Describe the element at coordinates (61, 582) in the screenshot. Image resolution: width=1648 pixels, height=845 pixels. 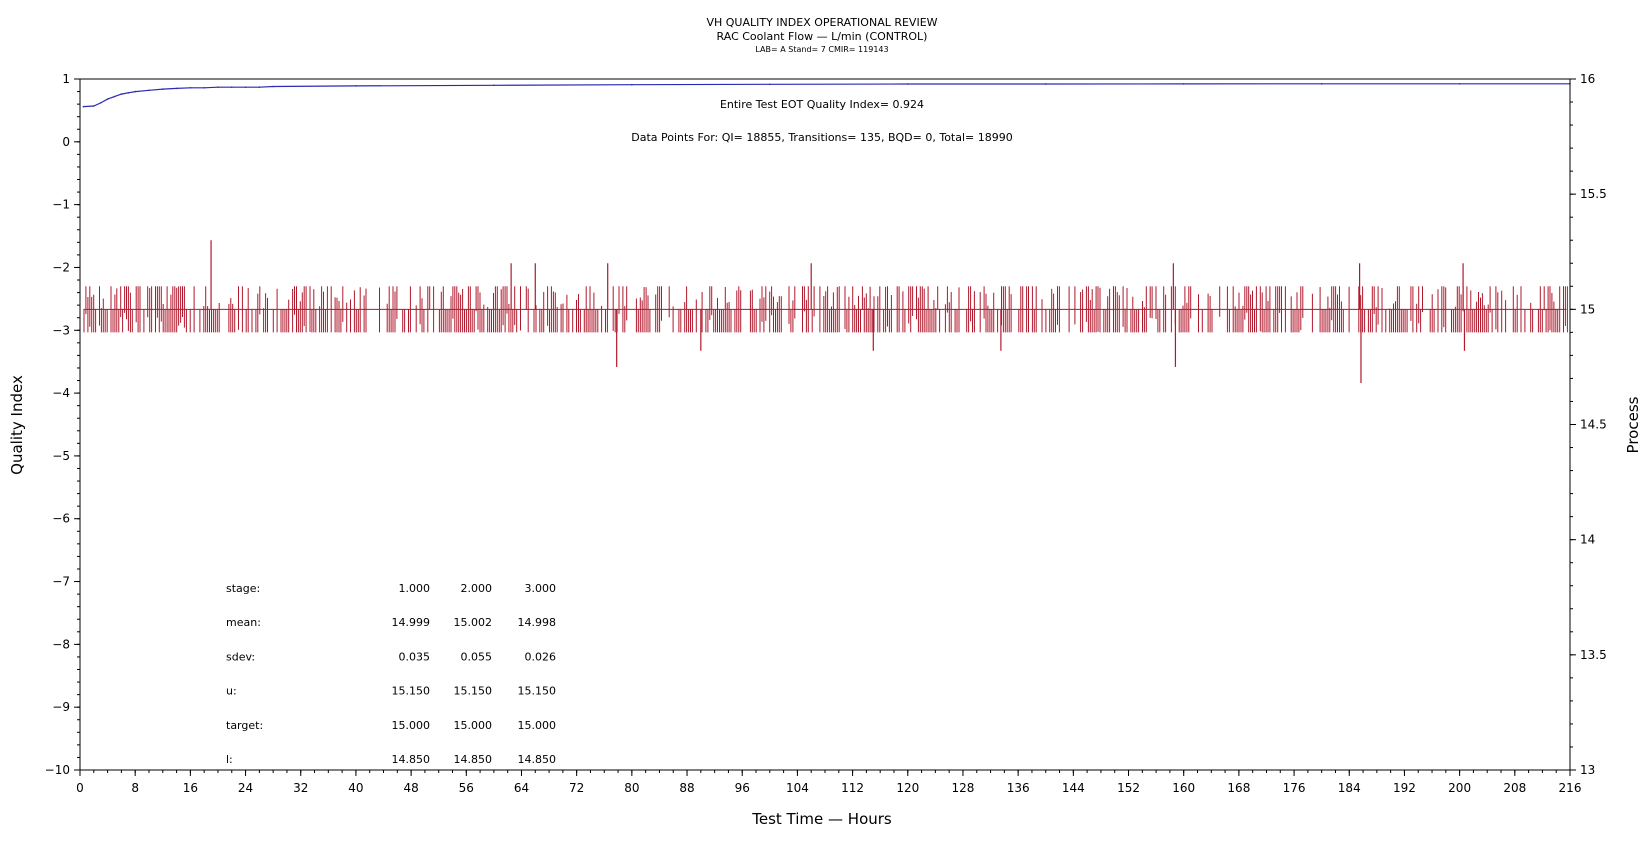
I see `y-left-tick-label: −7` at that location.